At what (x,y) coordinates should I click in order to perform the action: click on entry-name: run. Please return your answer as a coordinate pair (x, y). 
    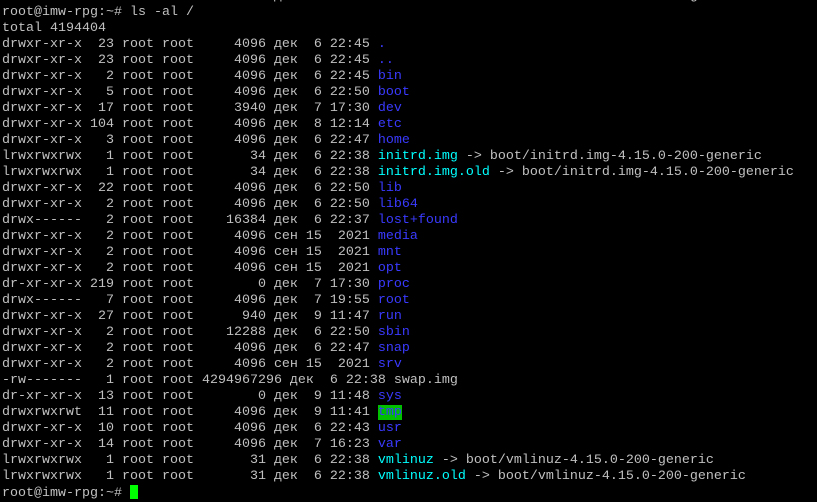
    Looking at the image, I should click on (389, 316).